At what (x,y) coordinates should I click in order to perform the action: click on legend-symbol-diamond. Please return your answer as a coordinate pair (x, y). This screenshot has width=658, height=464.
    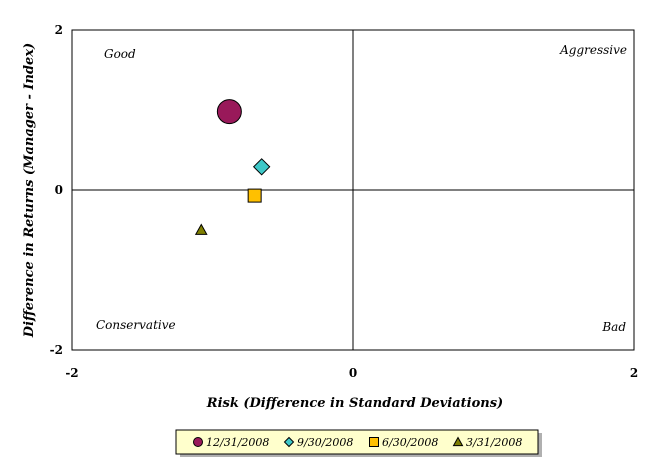
    Looking at the image, I should click on (289, 442).